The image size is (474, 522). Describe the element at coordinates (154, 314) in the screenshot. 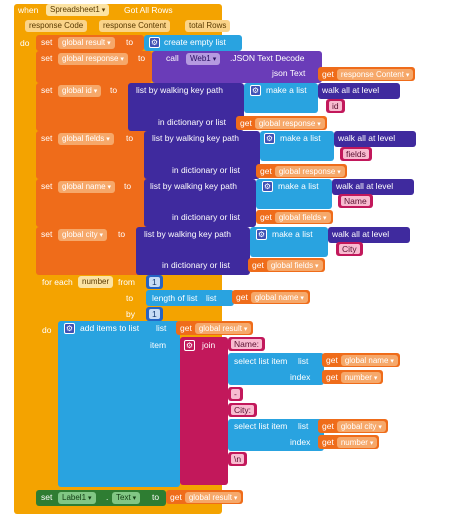

I see `number-by: 1` at that location.